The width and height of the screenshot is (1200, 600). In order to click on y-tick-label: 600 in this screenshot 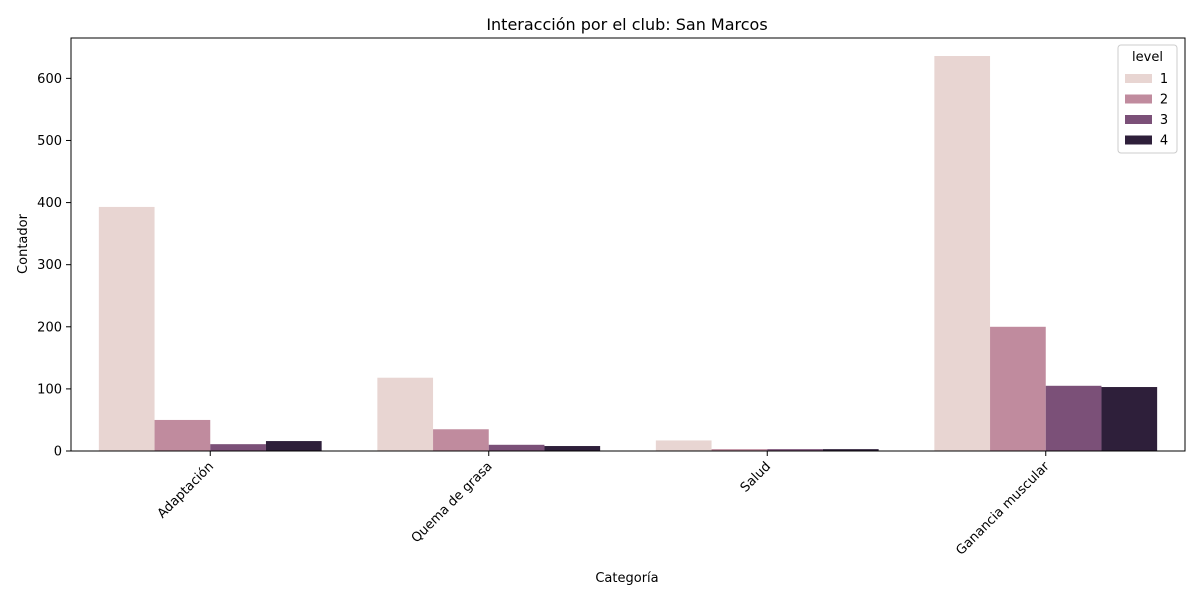, I will do `click(49, 79)`.